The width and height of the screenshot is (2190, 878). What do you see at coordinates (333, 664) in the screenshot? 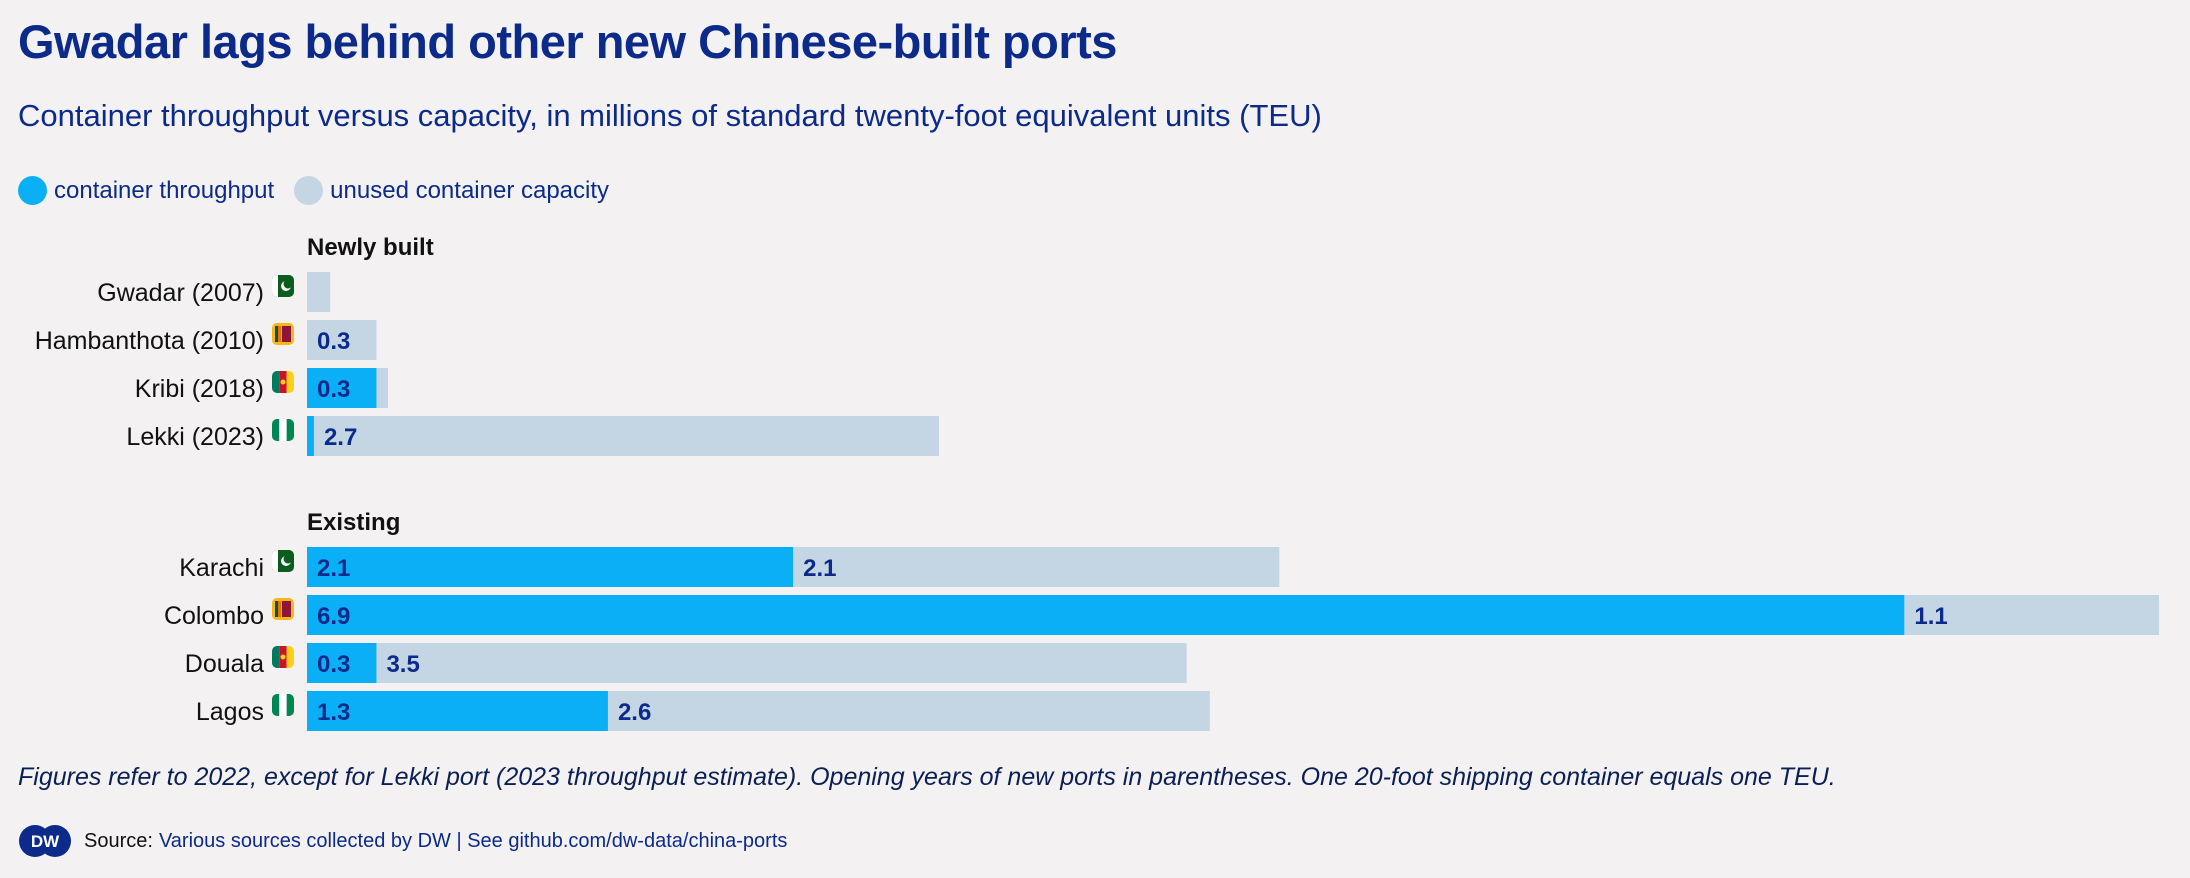
I see `value-label-throughput-1-2: 0.3` at bounding box center [333, 664].